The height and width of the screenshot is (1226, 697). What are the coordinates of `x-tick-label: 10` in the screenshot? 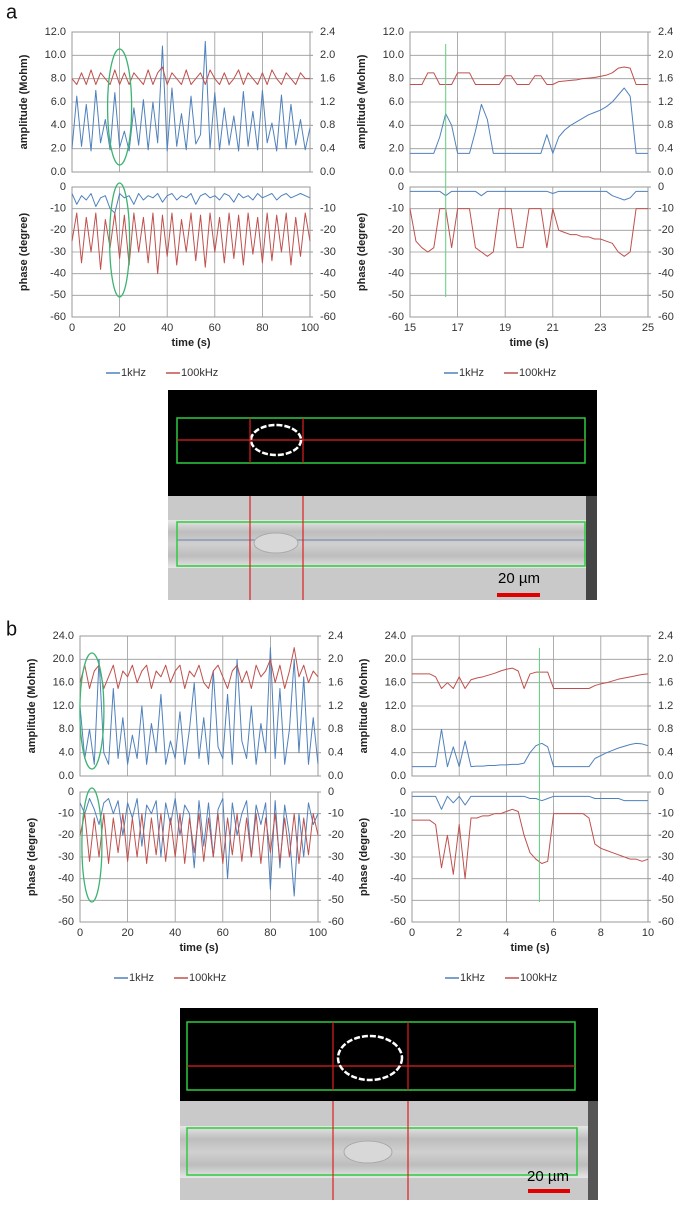 It's located at (648, 933).